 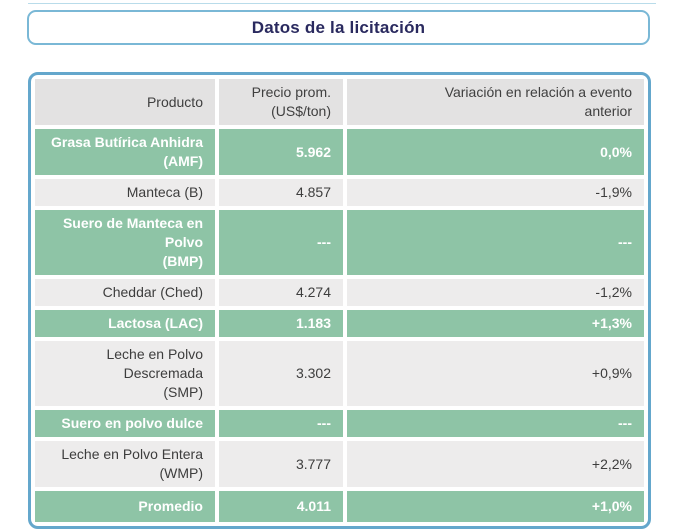 I want to click on cell-producto: Suero en polvo dulce, so click(x=125, y=423).